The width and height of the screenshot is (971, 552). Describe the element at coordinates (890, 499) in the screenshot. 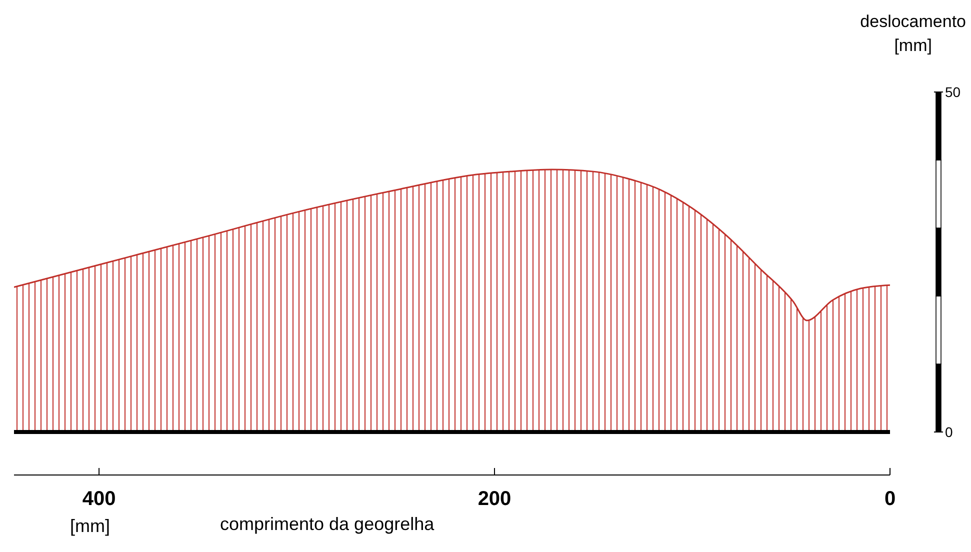

I see `x-tick-label: 0` at that location.